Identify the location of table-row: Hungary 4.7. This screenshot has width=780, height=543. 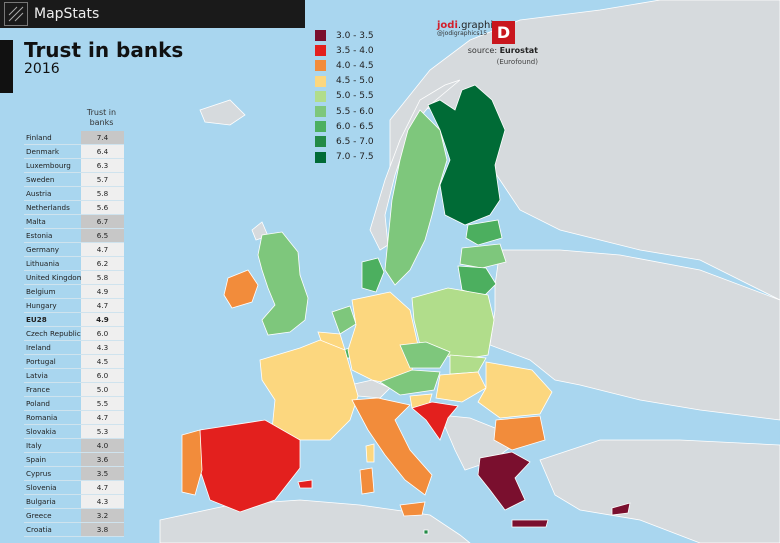
(74, 306).